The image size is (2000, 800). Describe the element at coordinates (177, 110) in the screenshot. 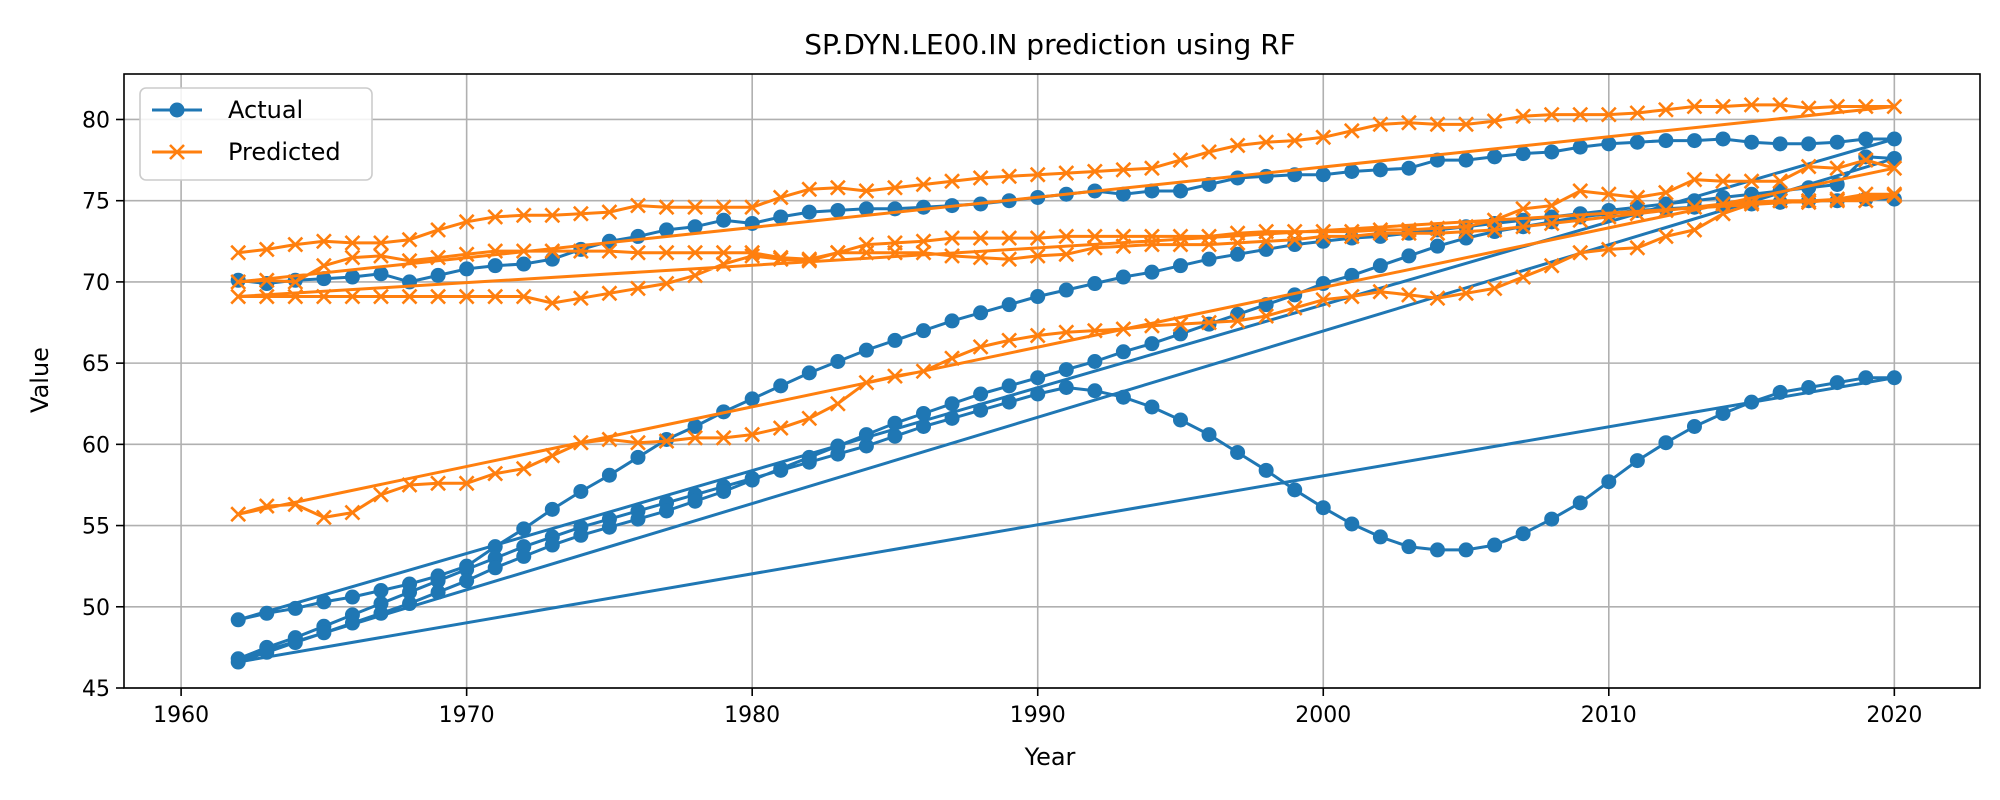

I see `legend-marker` at that location.